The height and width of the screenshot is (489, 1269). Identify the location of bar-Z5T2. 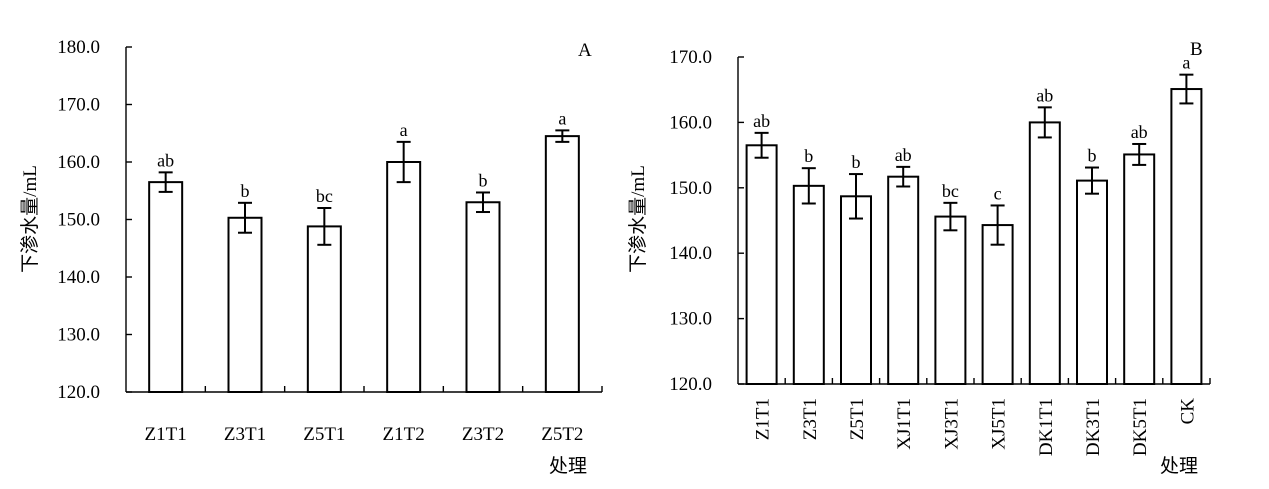
(562, 264).